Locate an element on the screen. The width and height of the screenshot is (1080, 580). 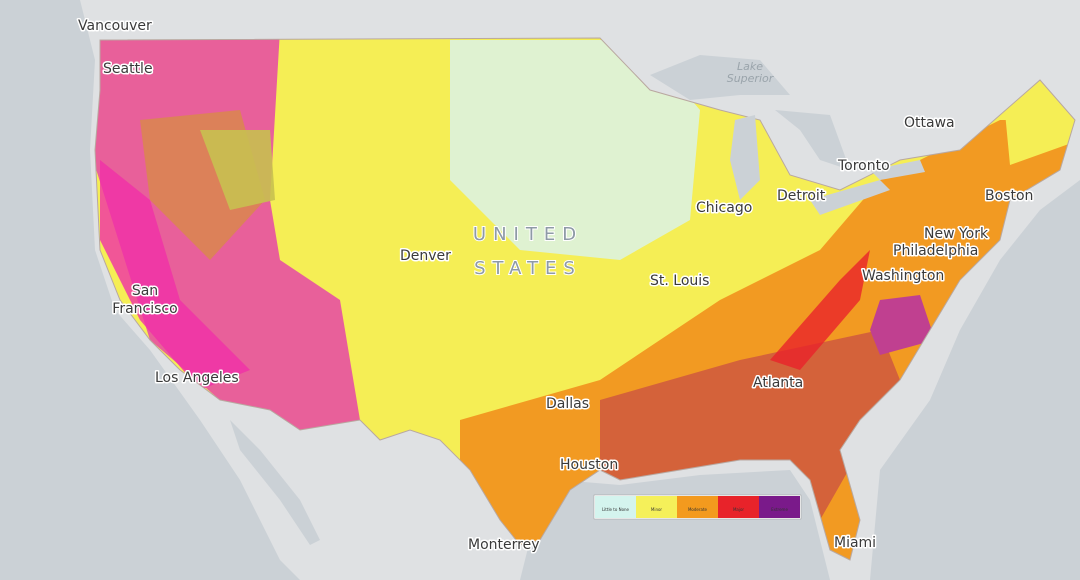
city-label: Monterrey is located at coordinates (503, 545).